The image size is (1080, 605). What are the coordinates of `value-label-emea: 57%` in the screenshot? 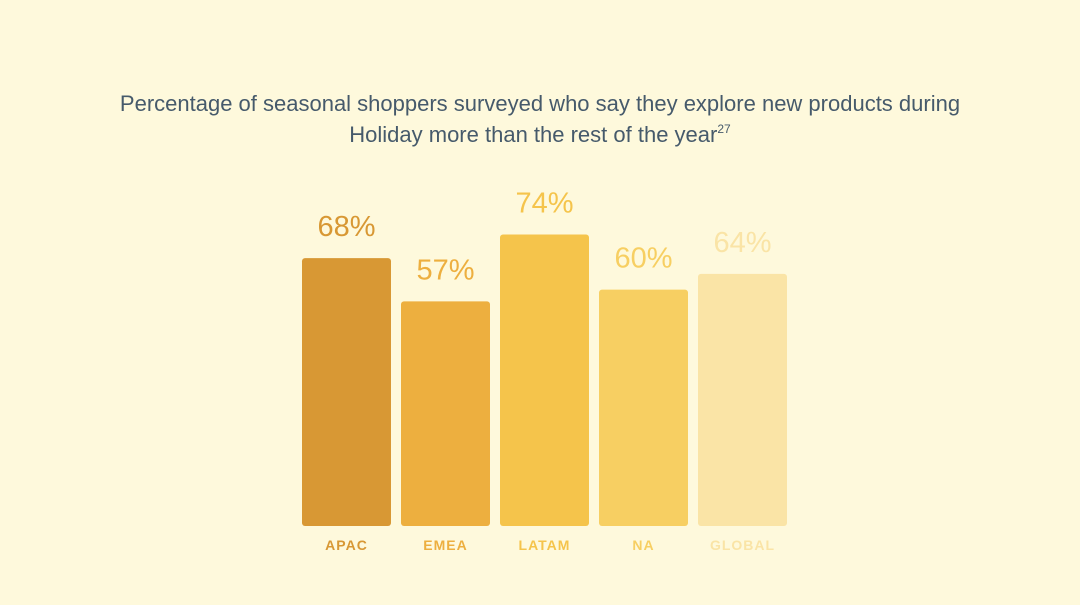 It's located at (445, 270).